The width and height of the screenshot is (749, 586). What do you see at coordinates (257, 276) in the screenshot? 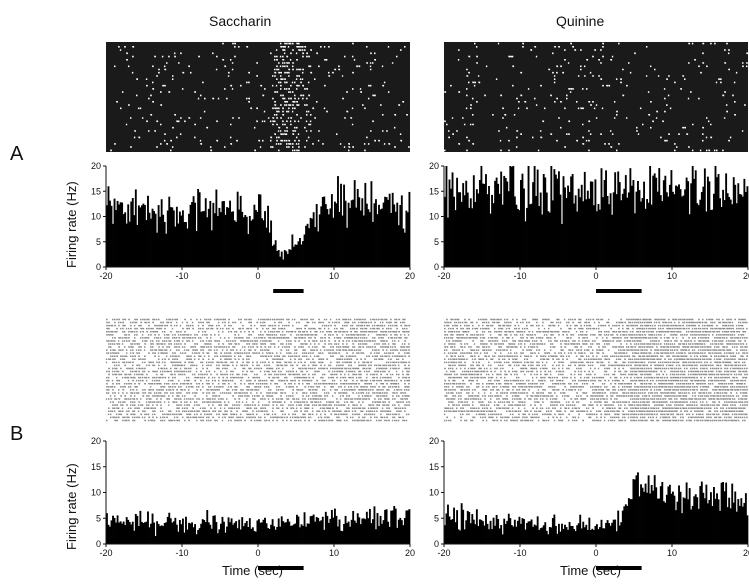
I see `x-tick-label: 0` at bounding box center [257, 276].